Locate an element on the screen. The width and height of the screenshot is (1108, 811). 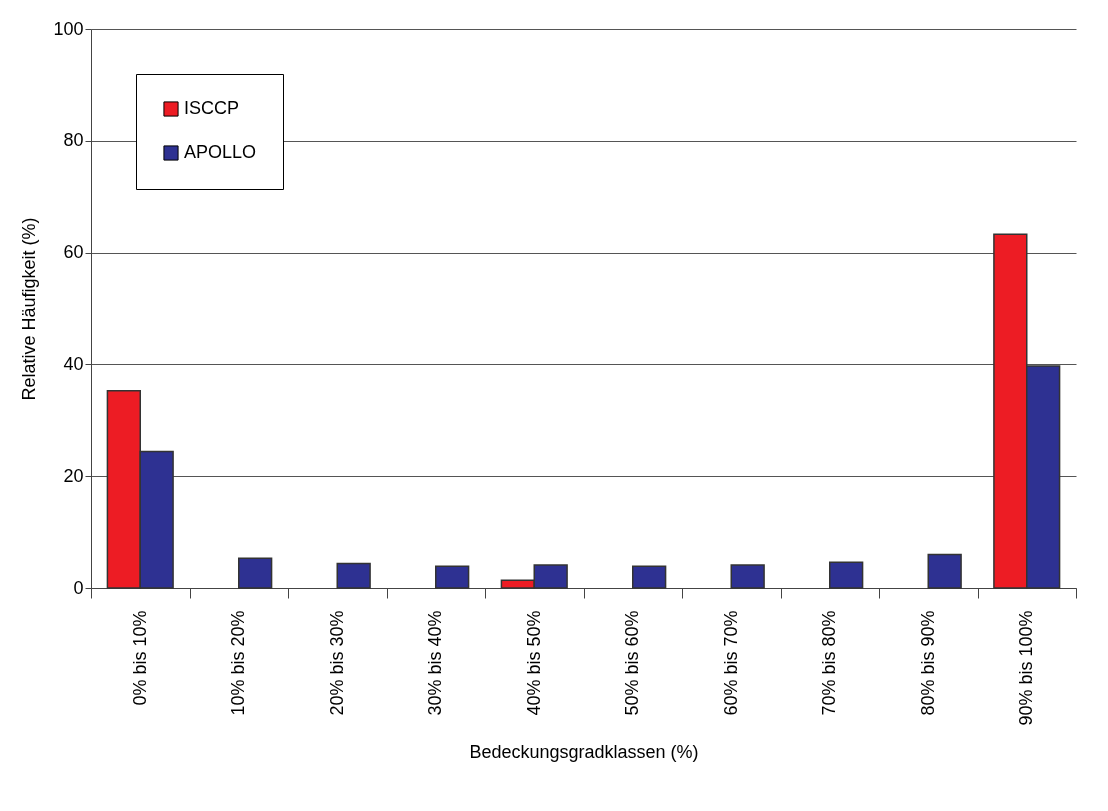
x-tick-label: 80% bis 90% is located at coordinates (927, 663).